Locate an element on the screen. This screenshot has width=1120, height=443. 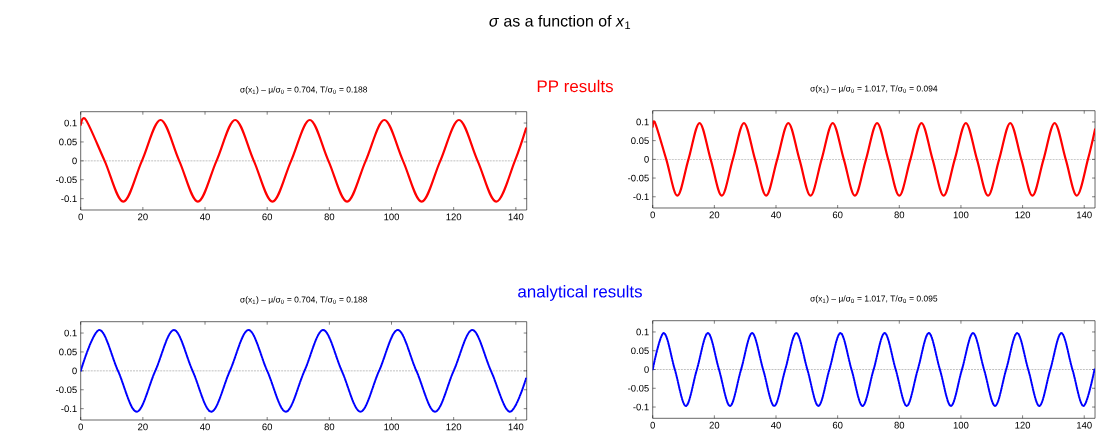
chart-title: σ(x$_{1}$) – μ/σ$_{0}$ = 1.017, T/σ$_{0}$ = 0.094 is located at coordinates (874, 89).